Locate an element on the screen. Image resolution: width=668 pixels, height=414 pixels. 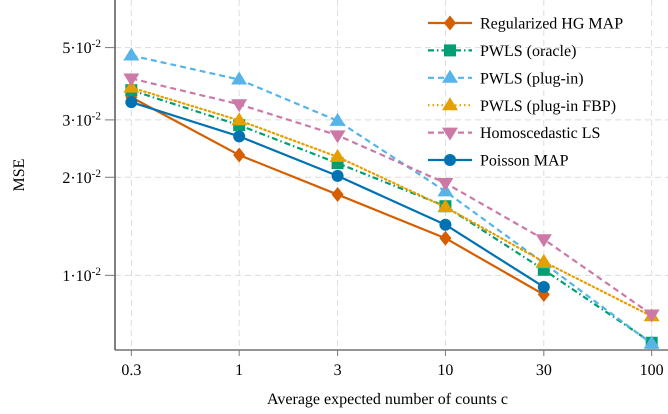
y-tick-label: 3·10$^{-2}$ is located at coordinates (81, 120).